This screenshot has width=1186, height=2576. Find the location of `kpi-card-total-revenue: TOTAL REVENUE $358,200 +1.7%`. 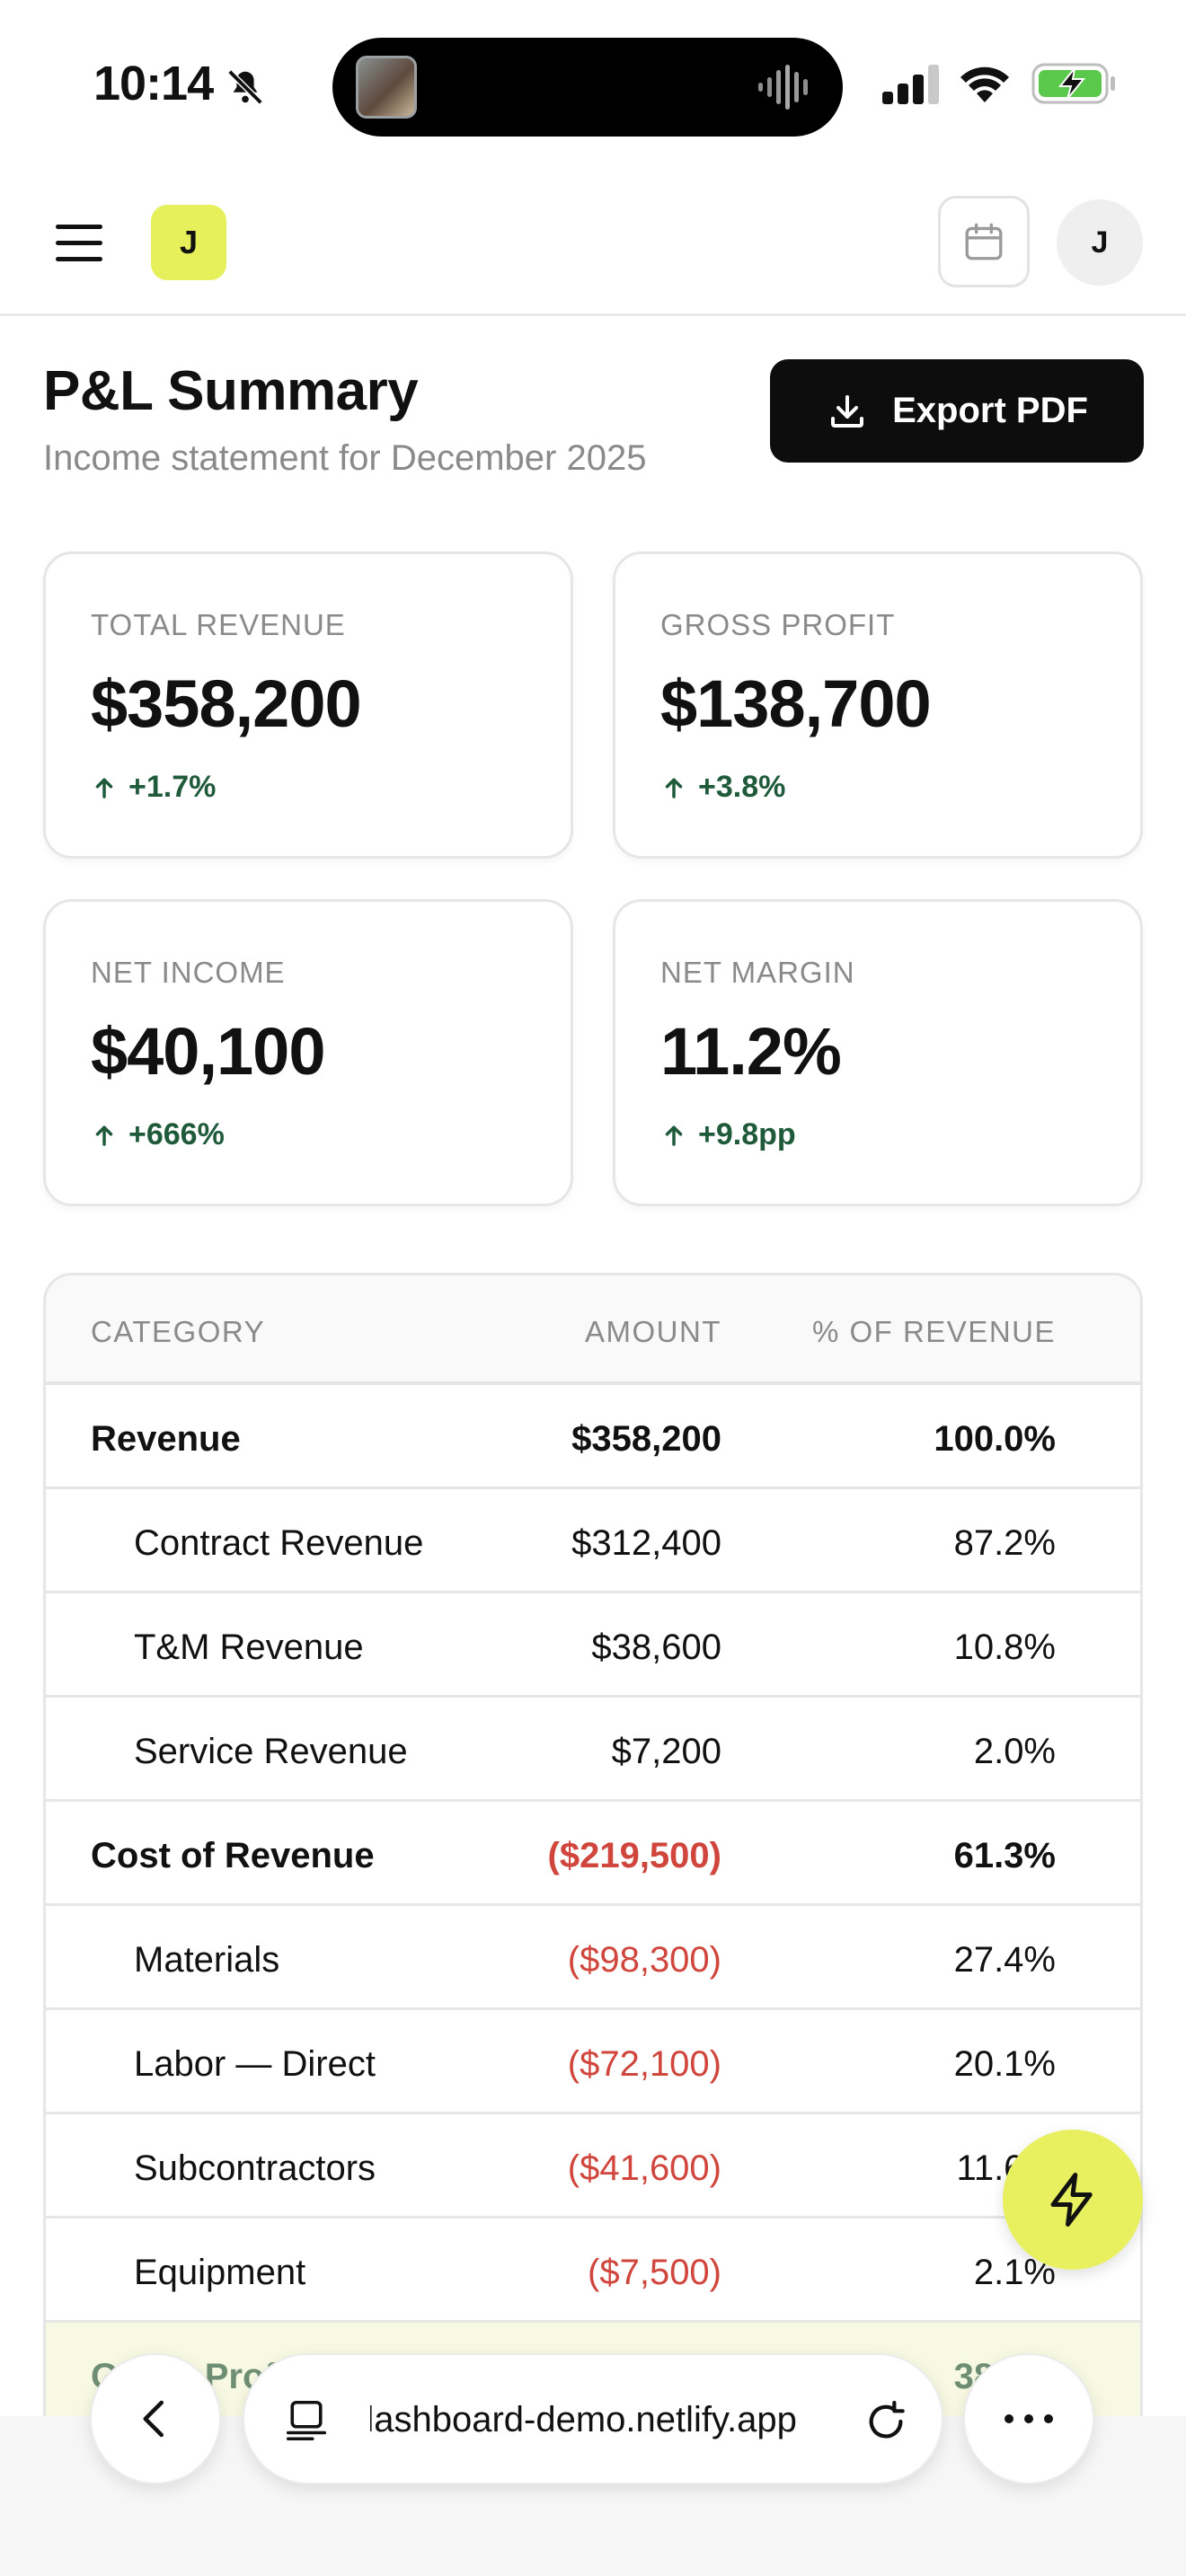

kpi-card-total-revenue: TOTAL REVENUE $358,200 +1.7% is located at coordinates (308, 705).